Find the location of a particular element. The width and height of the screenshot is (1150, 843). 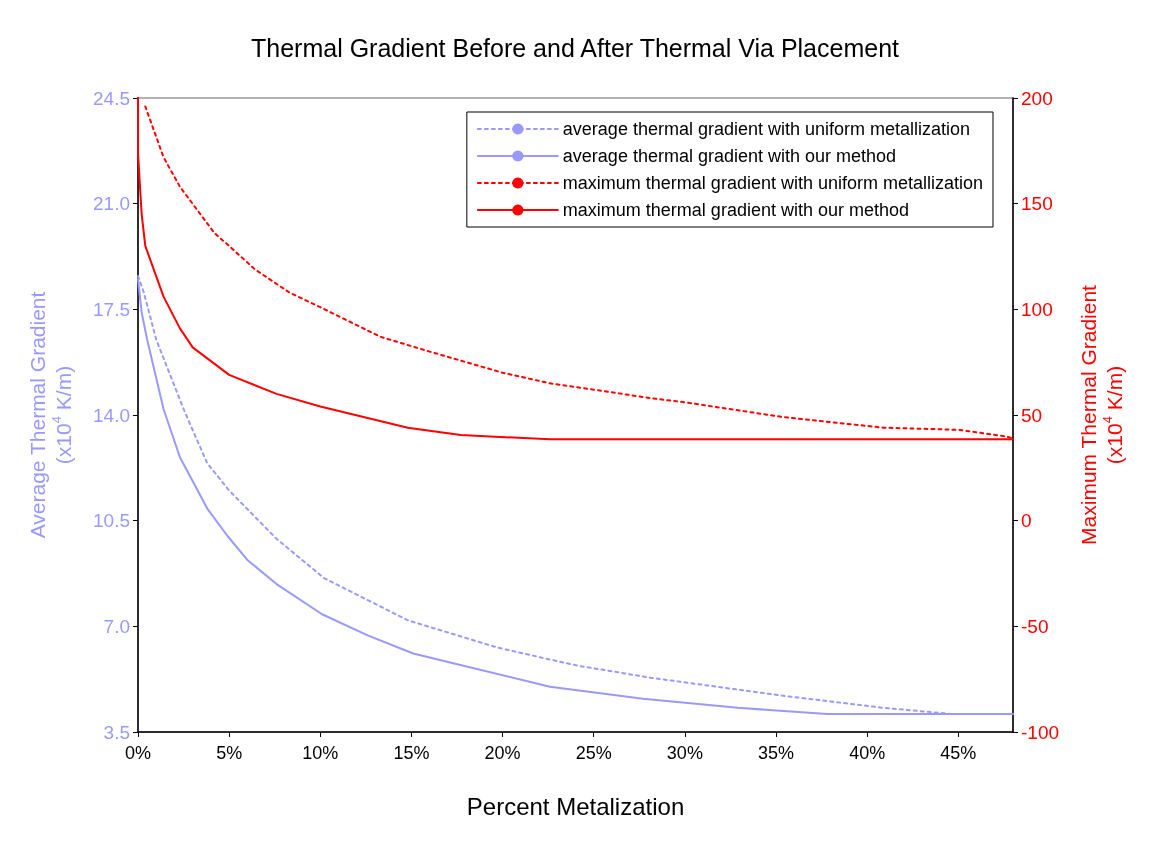

x-tick-label: 45% is located at coordinates (958, 753).